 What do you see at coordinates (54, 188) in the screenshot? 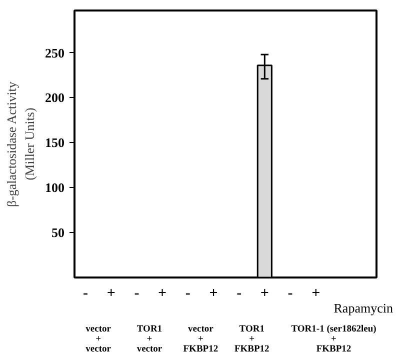
I see `y-tick-label: 100` at bounding box center [54, 188].